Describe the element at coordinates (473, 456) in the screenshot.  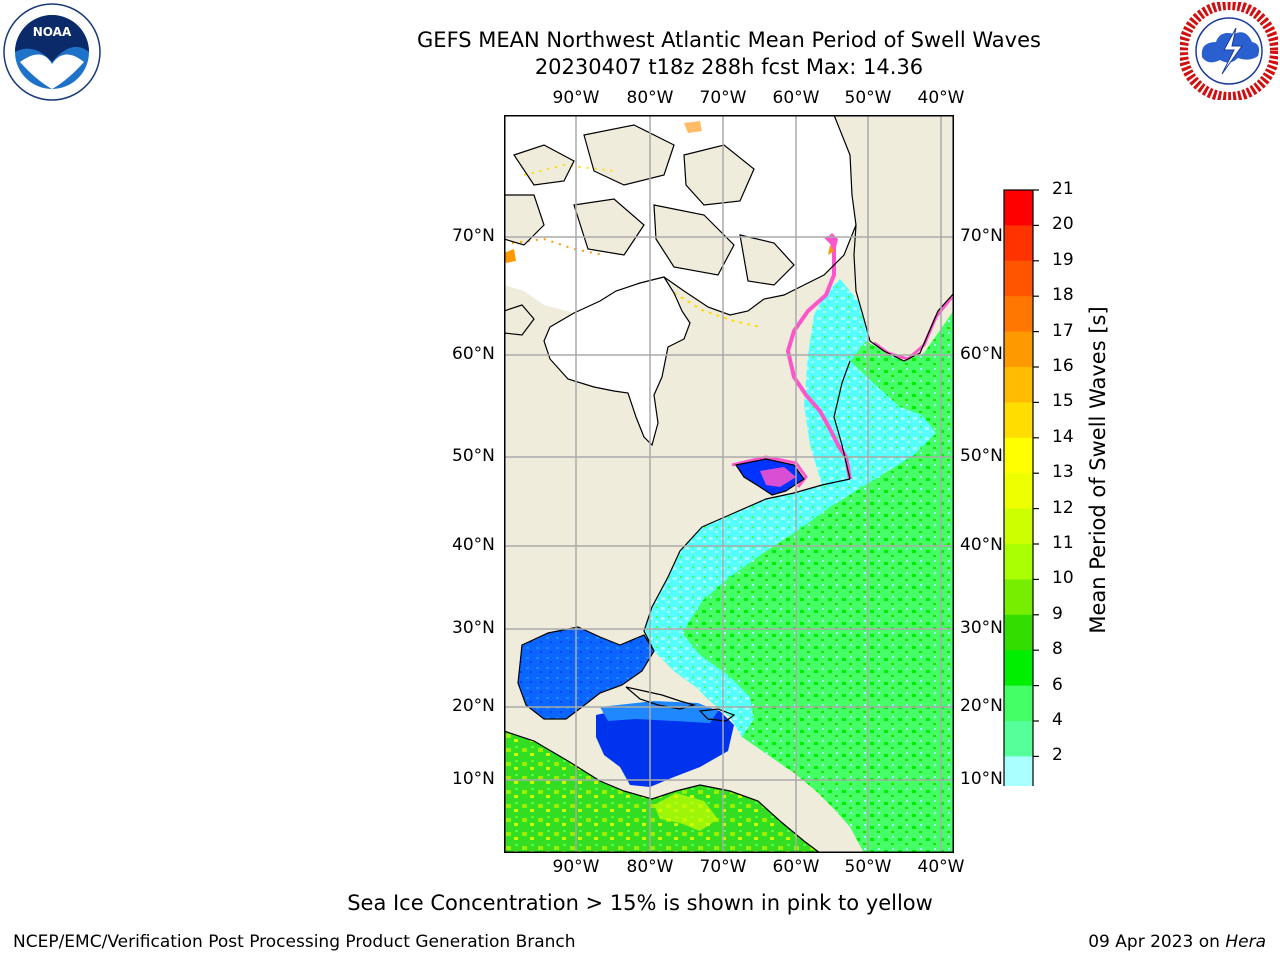
I see `lat-label-50n-left: 50°N` at that location.